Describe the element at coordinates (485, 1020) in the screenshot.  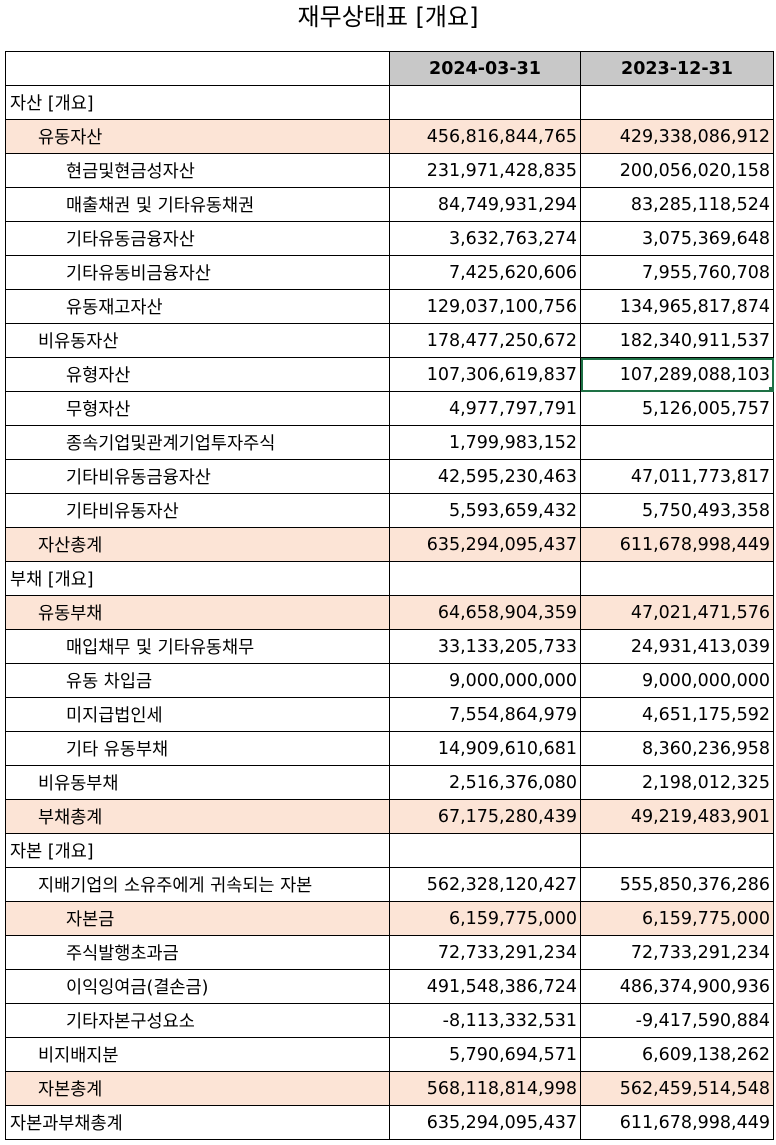
I see `value-cell-current: -8,113,332,531` at that location.